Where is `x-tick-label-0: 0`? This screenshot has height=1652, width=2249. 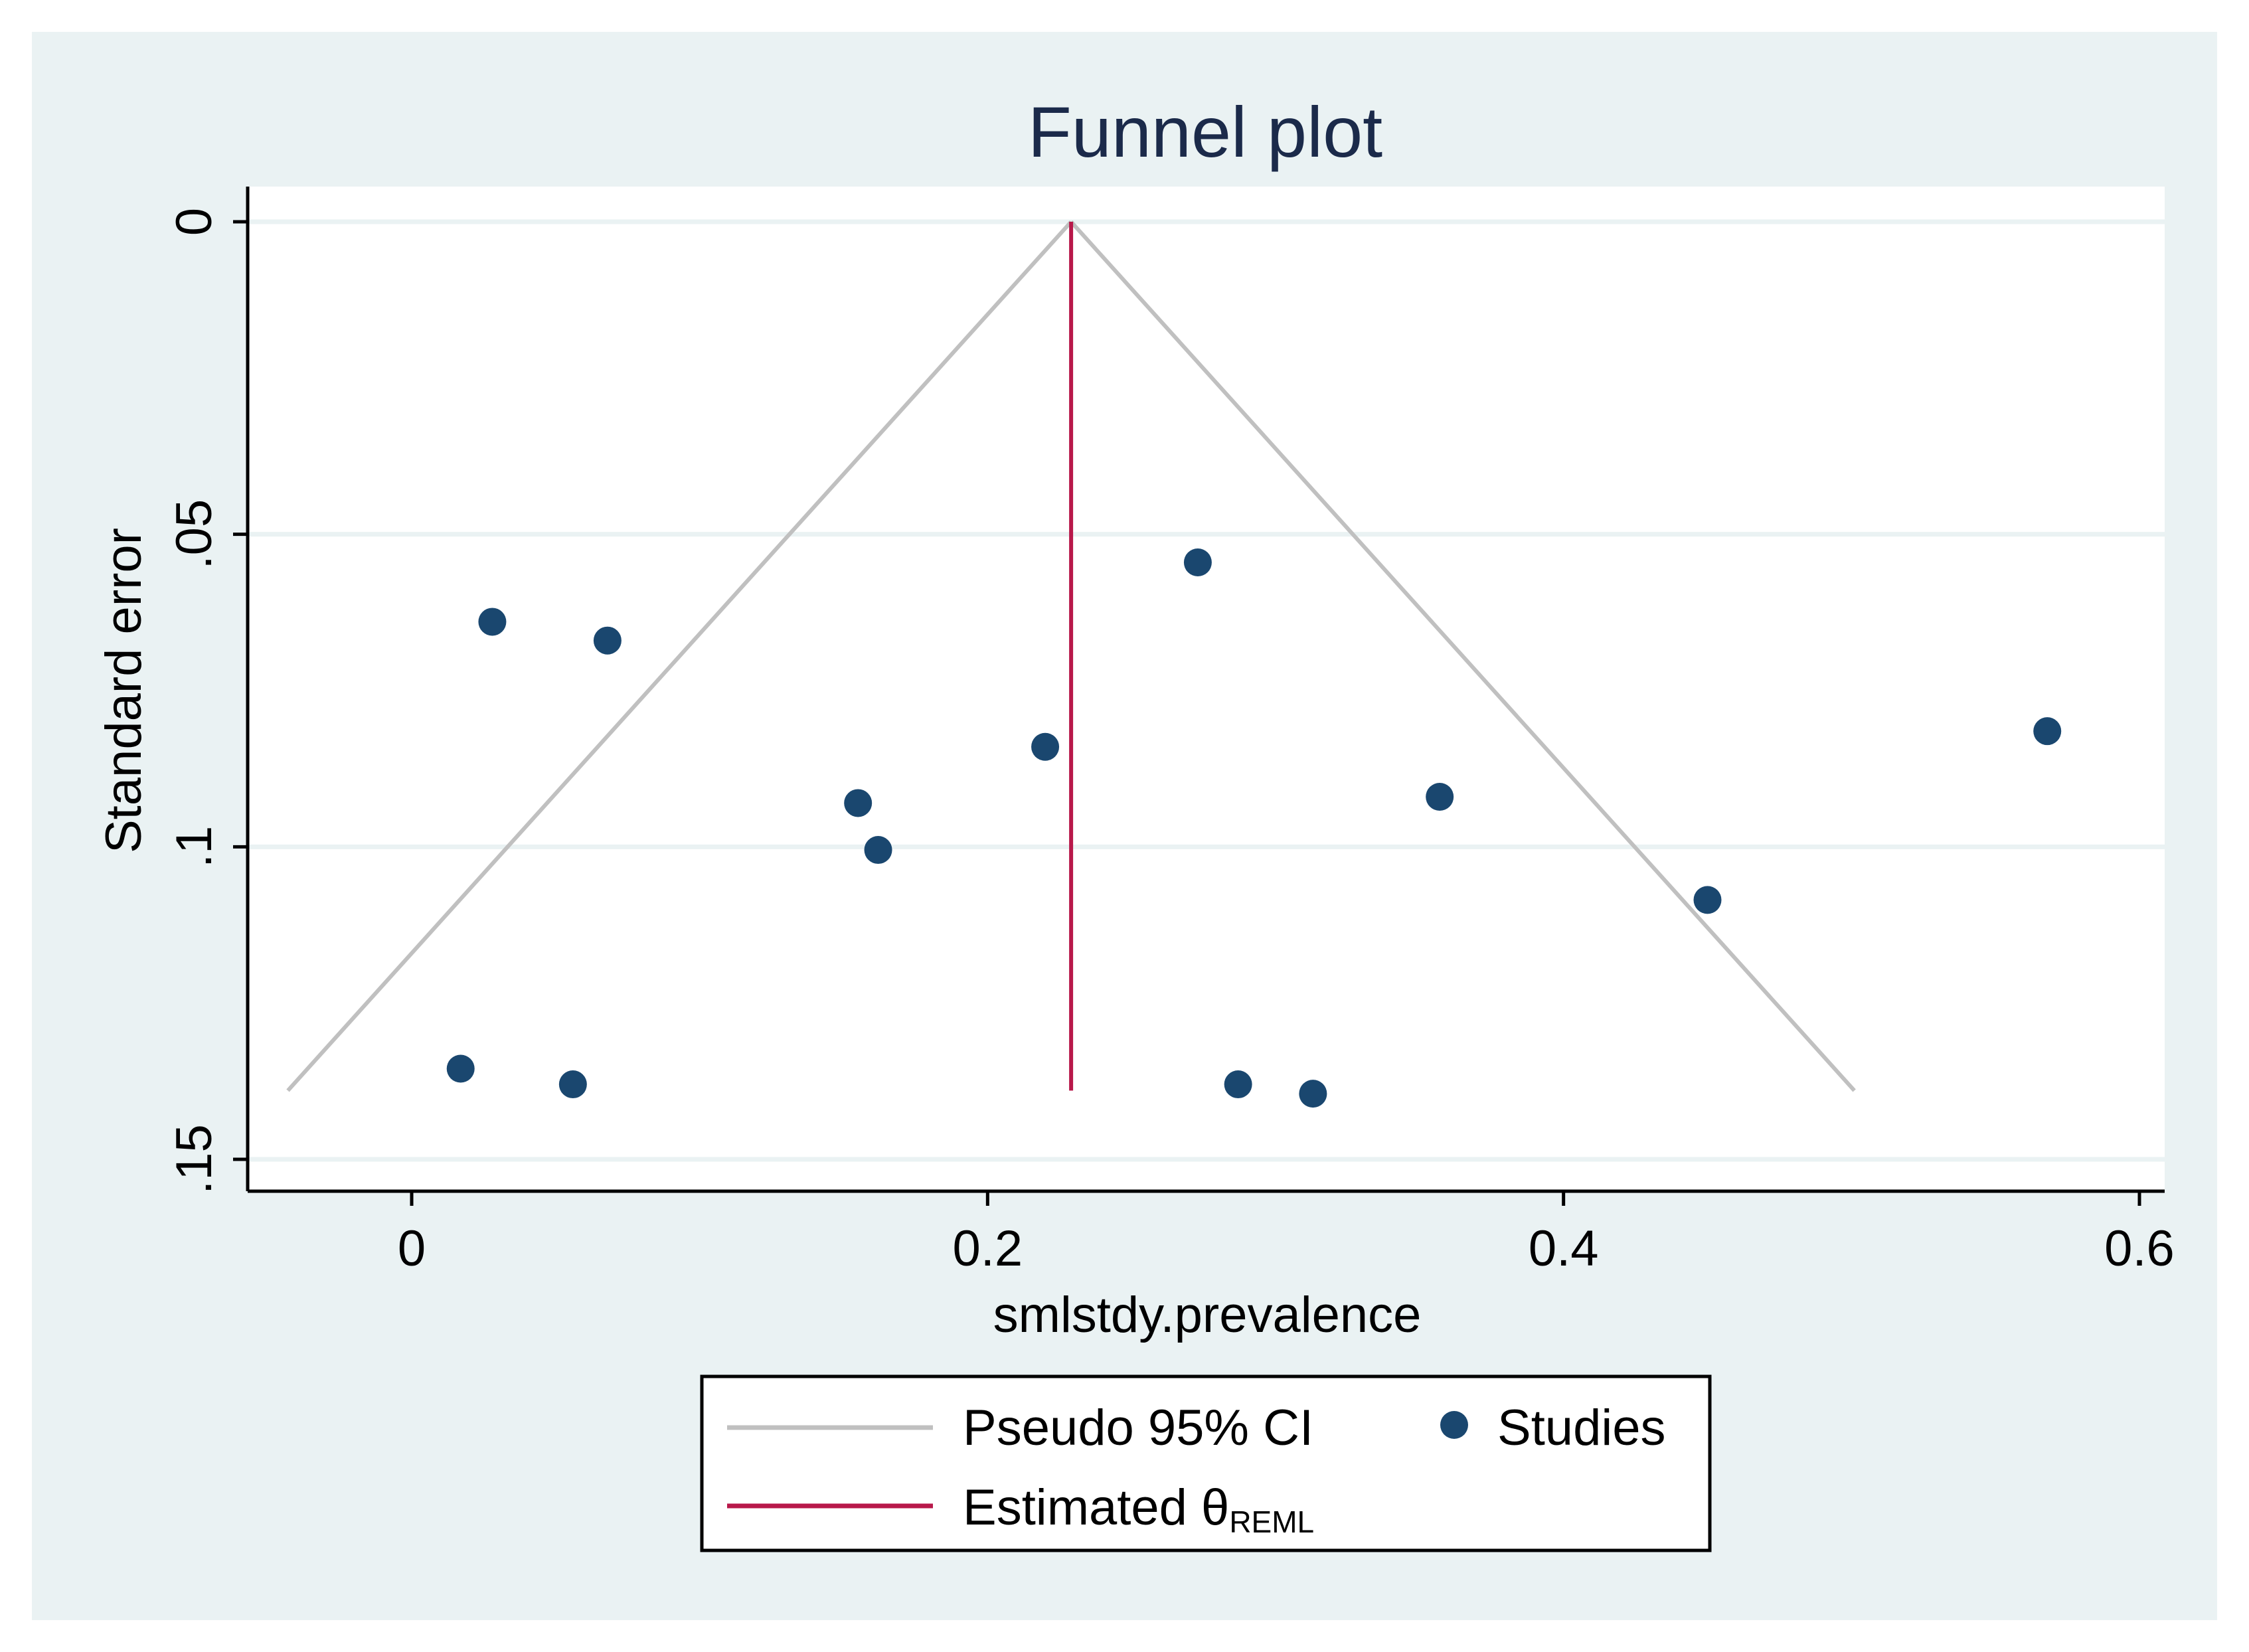
x-tick-label-0: 0 is located at coordinates (412, 1248).